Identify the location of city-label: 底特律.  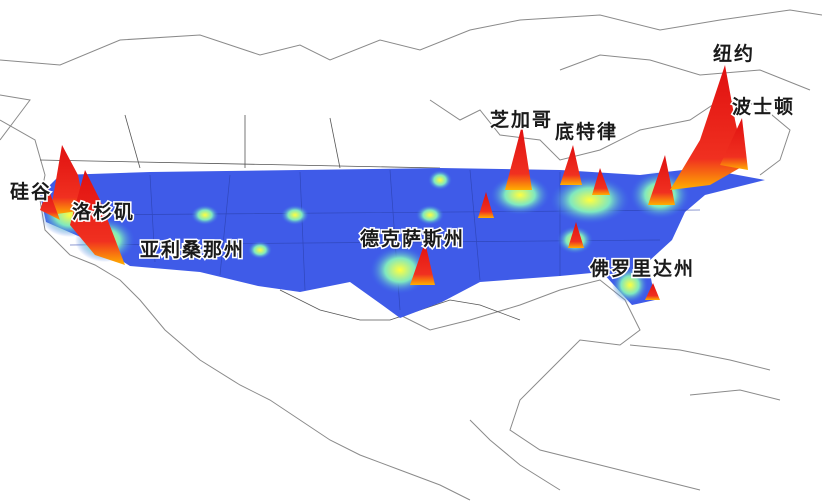
(586, 131).